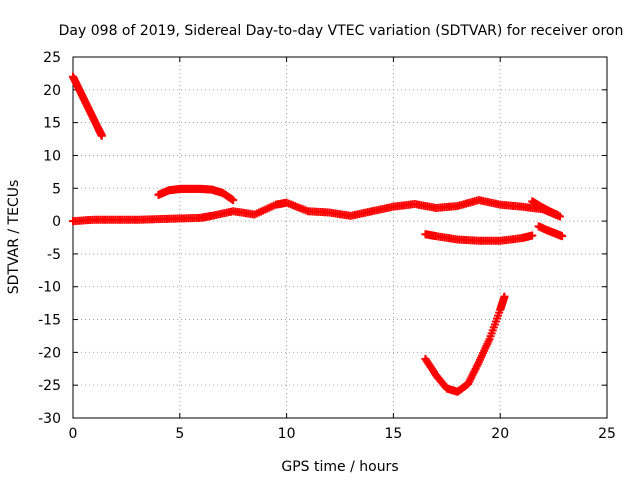  Describe the element at coordinates (52, 156) in the screenshot. I see `y-tick-label: 10` at that location.